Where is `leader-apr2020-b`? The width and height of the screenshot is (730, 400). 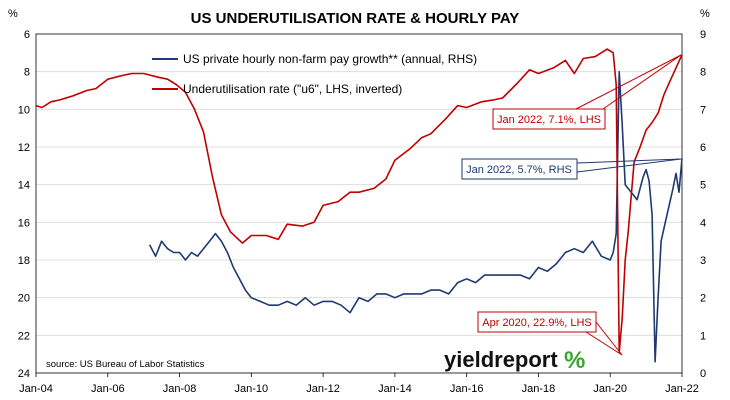 leader-apr2020-b is located at coordinates (604, 343).